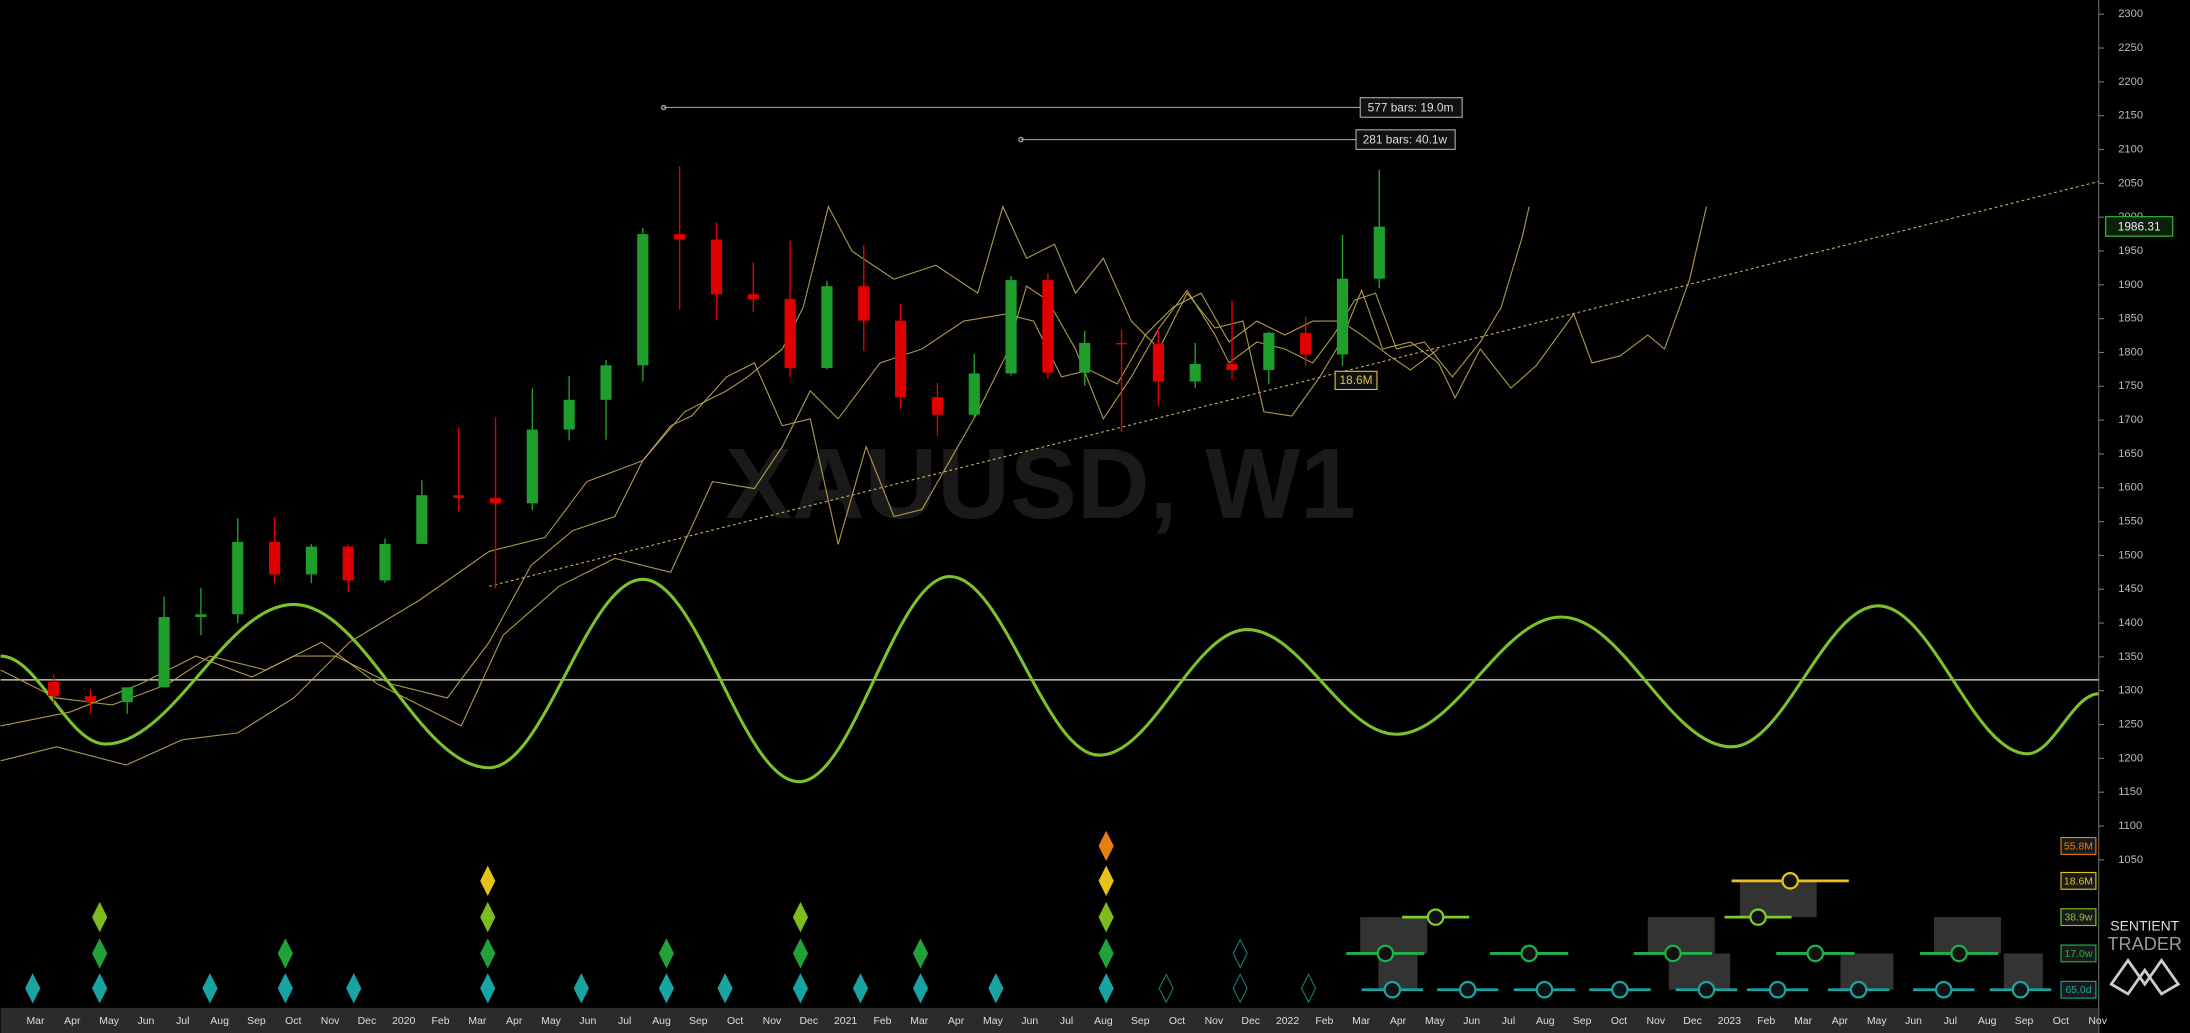  What do you see at coordinates (2130, 82) in the screenshot?
I see `y-tick-label: 2200` at bounding box center [2130, 82].